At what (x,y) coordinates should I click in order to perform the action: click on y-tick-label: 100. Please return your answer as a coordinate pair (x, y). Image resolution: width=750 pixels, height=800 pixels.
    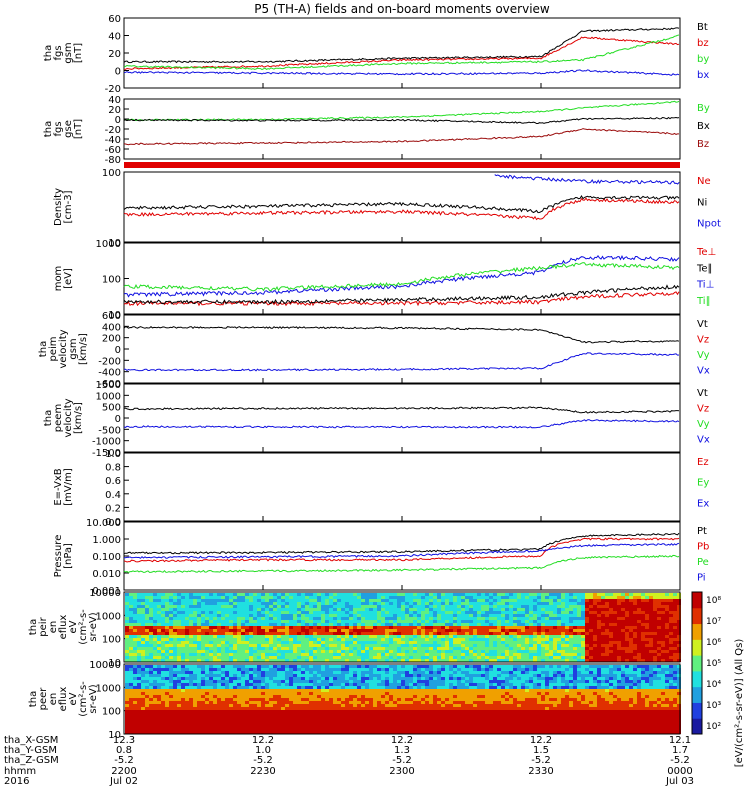
    Looking at the image, I should click on (111, 280).